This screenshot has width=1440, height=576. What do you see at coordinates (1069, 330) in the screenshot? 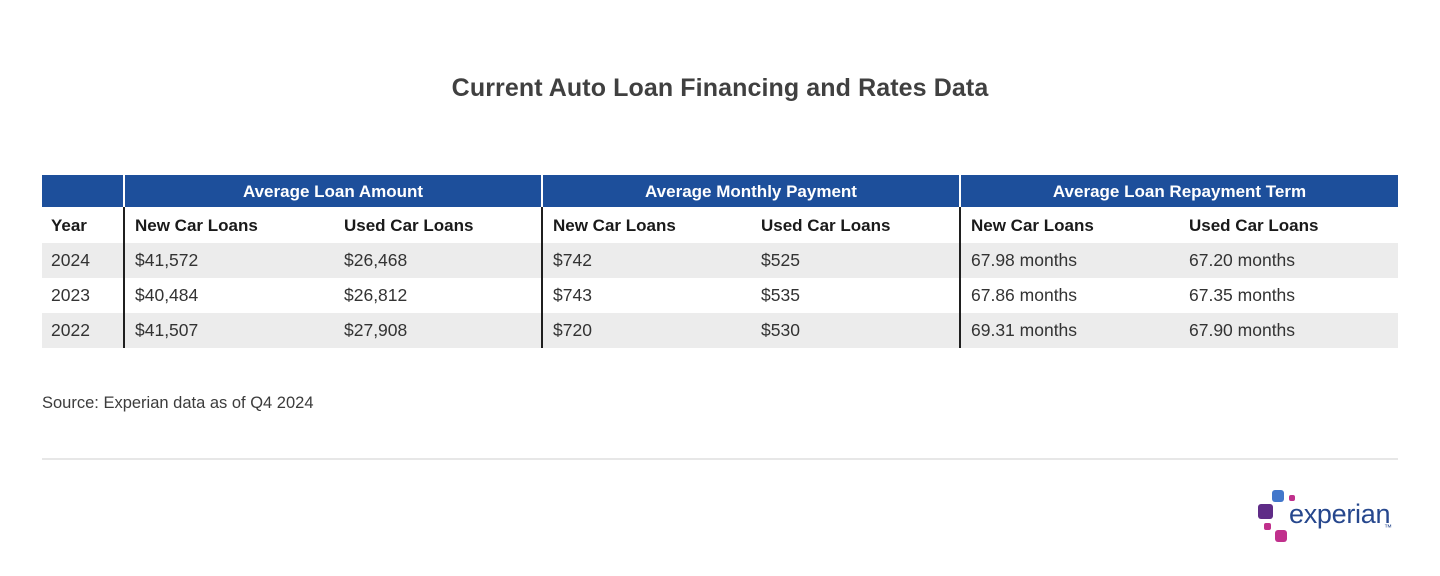
I see `data-cell: 69.31 months` at bounding box center [1069, 330].